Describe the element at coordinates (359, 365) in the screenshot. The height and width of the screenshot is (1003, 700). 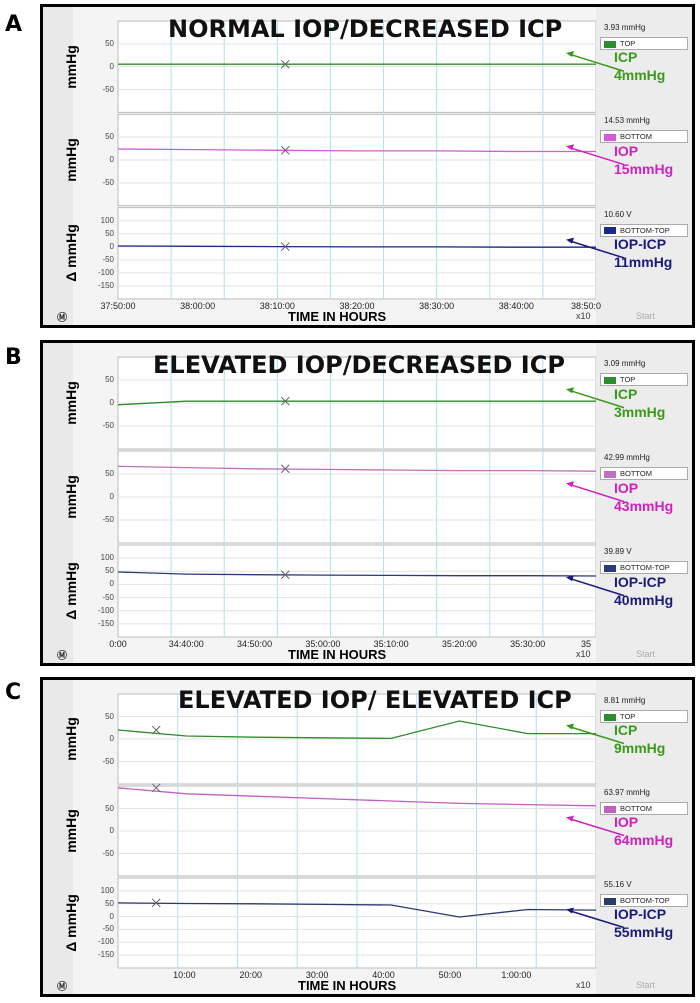
I see `panel-title: ELEVATED IOP/DECREASED ICP` at that location.